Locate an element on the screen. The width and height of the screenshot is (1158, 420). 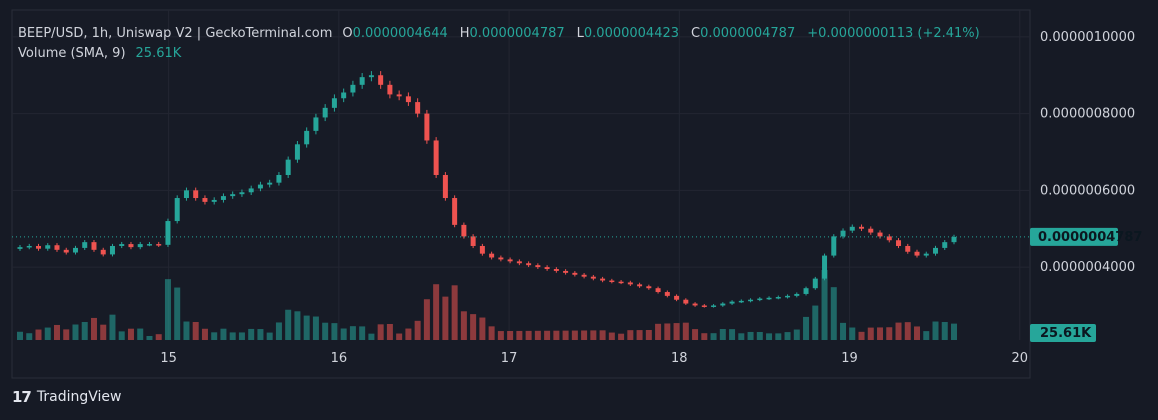
time-tick-label: 15 is located at coordinates (168, 358).